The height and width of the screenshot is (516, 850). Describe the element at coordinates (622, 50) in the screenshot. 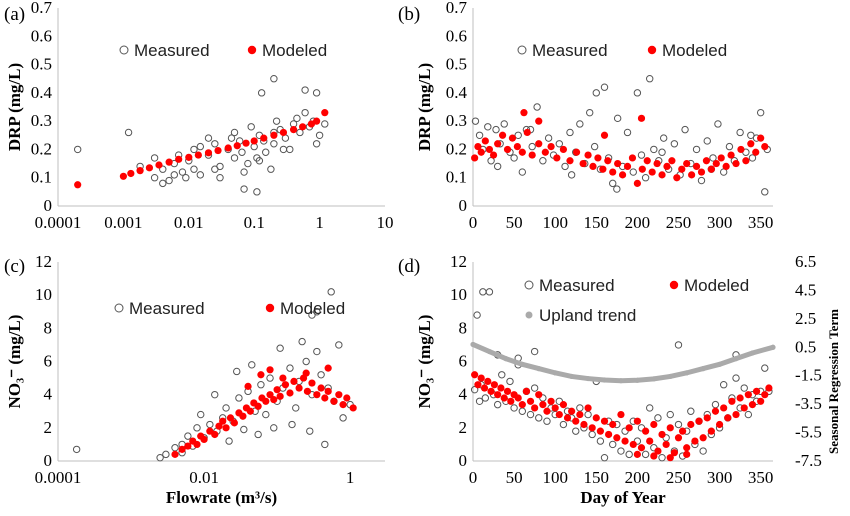

I see `legend: Measured Modeled` at that location.